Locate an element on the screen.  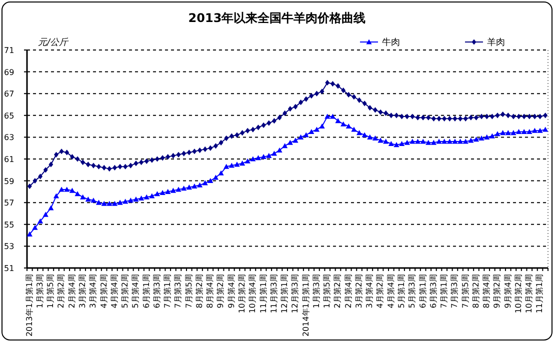
x-tick-label: 5月第3周 is located at coordinates (412, 291).